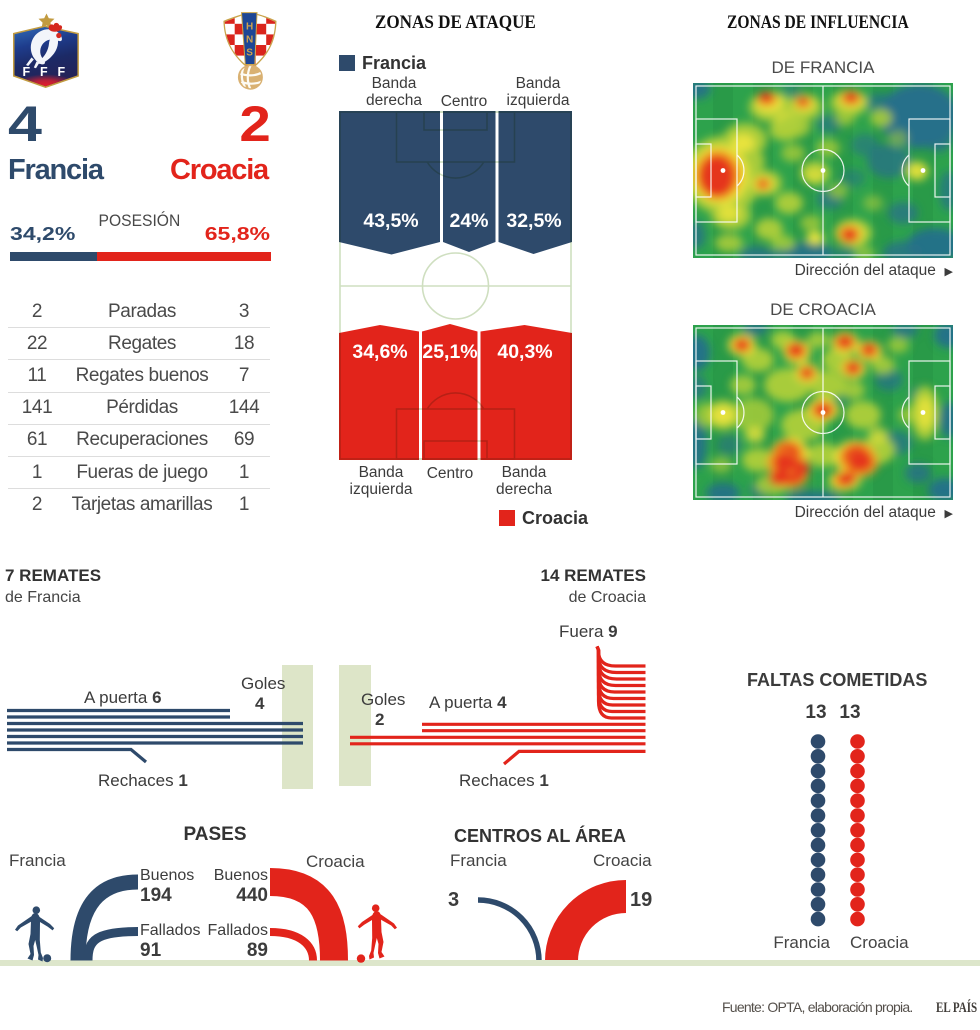  Describe the element at coordinates (249, 40) in the screenshot. I see `svg-text: N` at that location.